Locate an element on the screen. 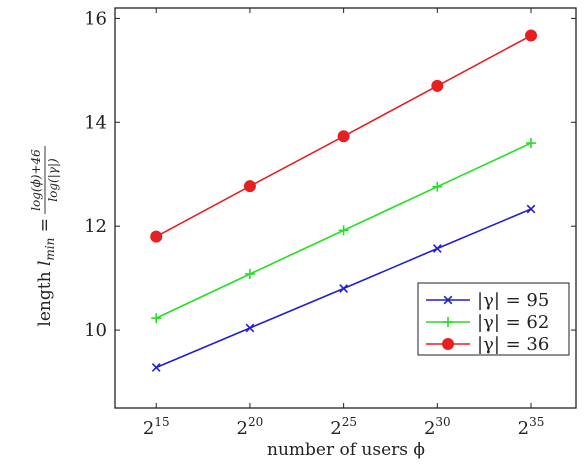 The width and height of the screenshot is (584, 468). y-tick-label: 16 is located at coordinates (95, 18).